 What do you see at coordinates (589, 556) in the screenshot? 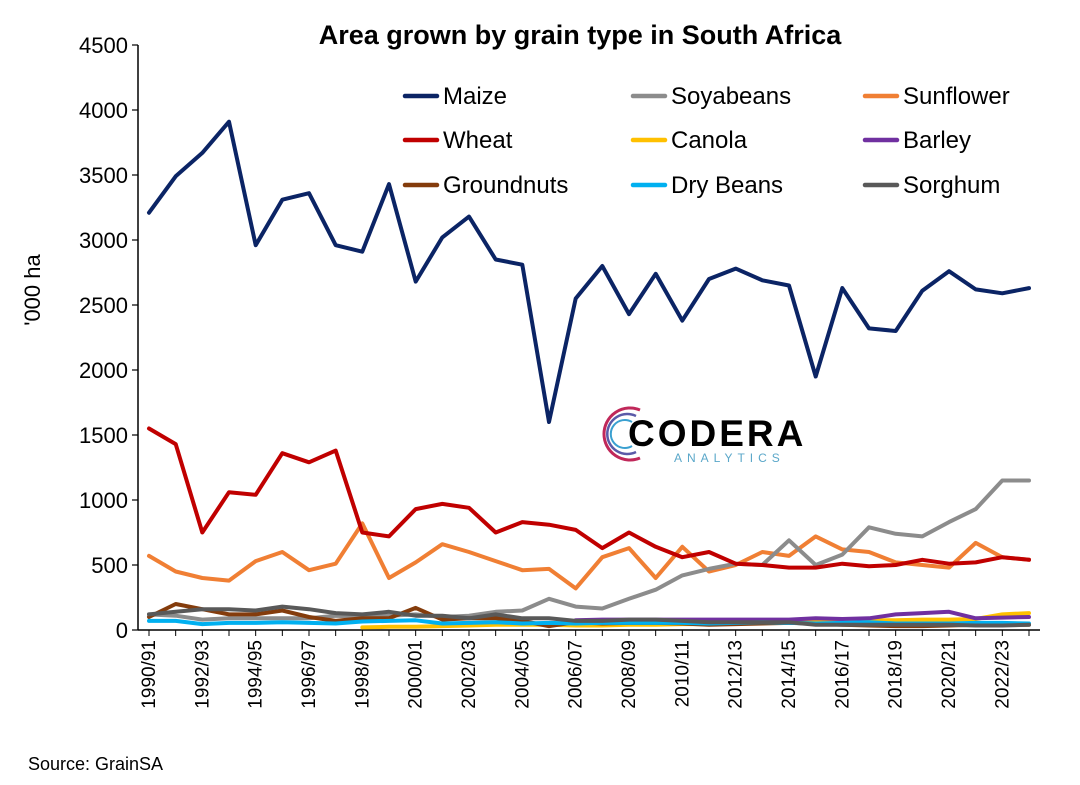
I see `series-line-sunflower` at bounding box center [589, 556].